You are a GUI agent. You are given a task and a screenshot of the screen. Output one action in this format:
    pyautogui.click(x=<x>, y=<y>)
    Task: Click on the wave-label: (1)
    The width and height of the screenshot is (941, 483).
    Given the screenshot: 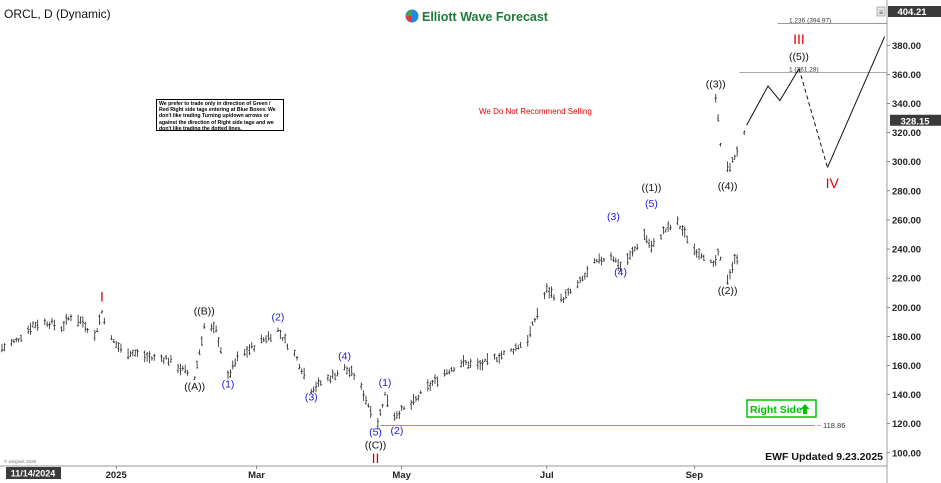 What is the action you would take?
    pyautogui.click(x=385, y=383)
    